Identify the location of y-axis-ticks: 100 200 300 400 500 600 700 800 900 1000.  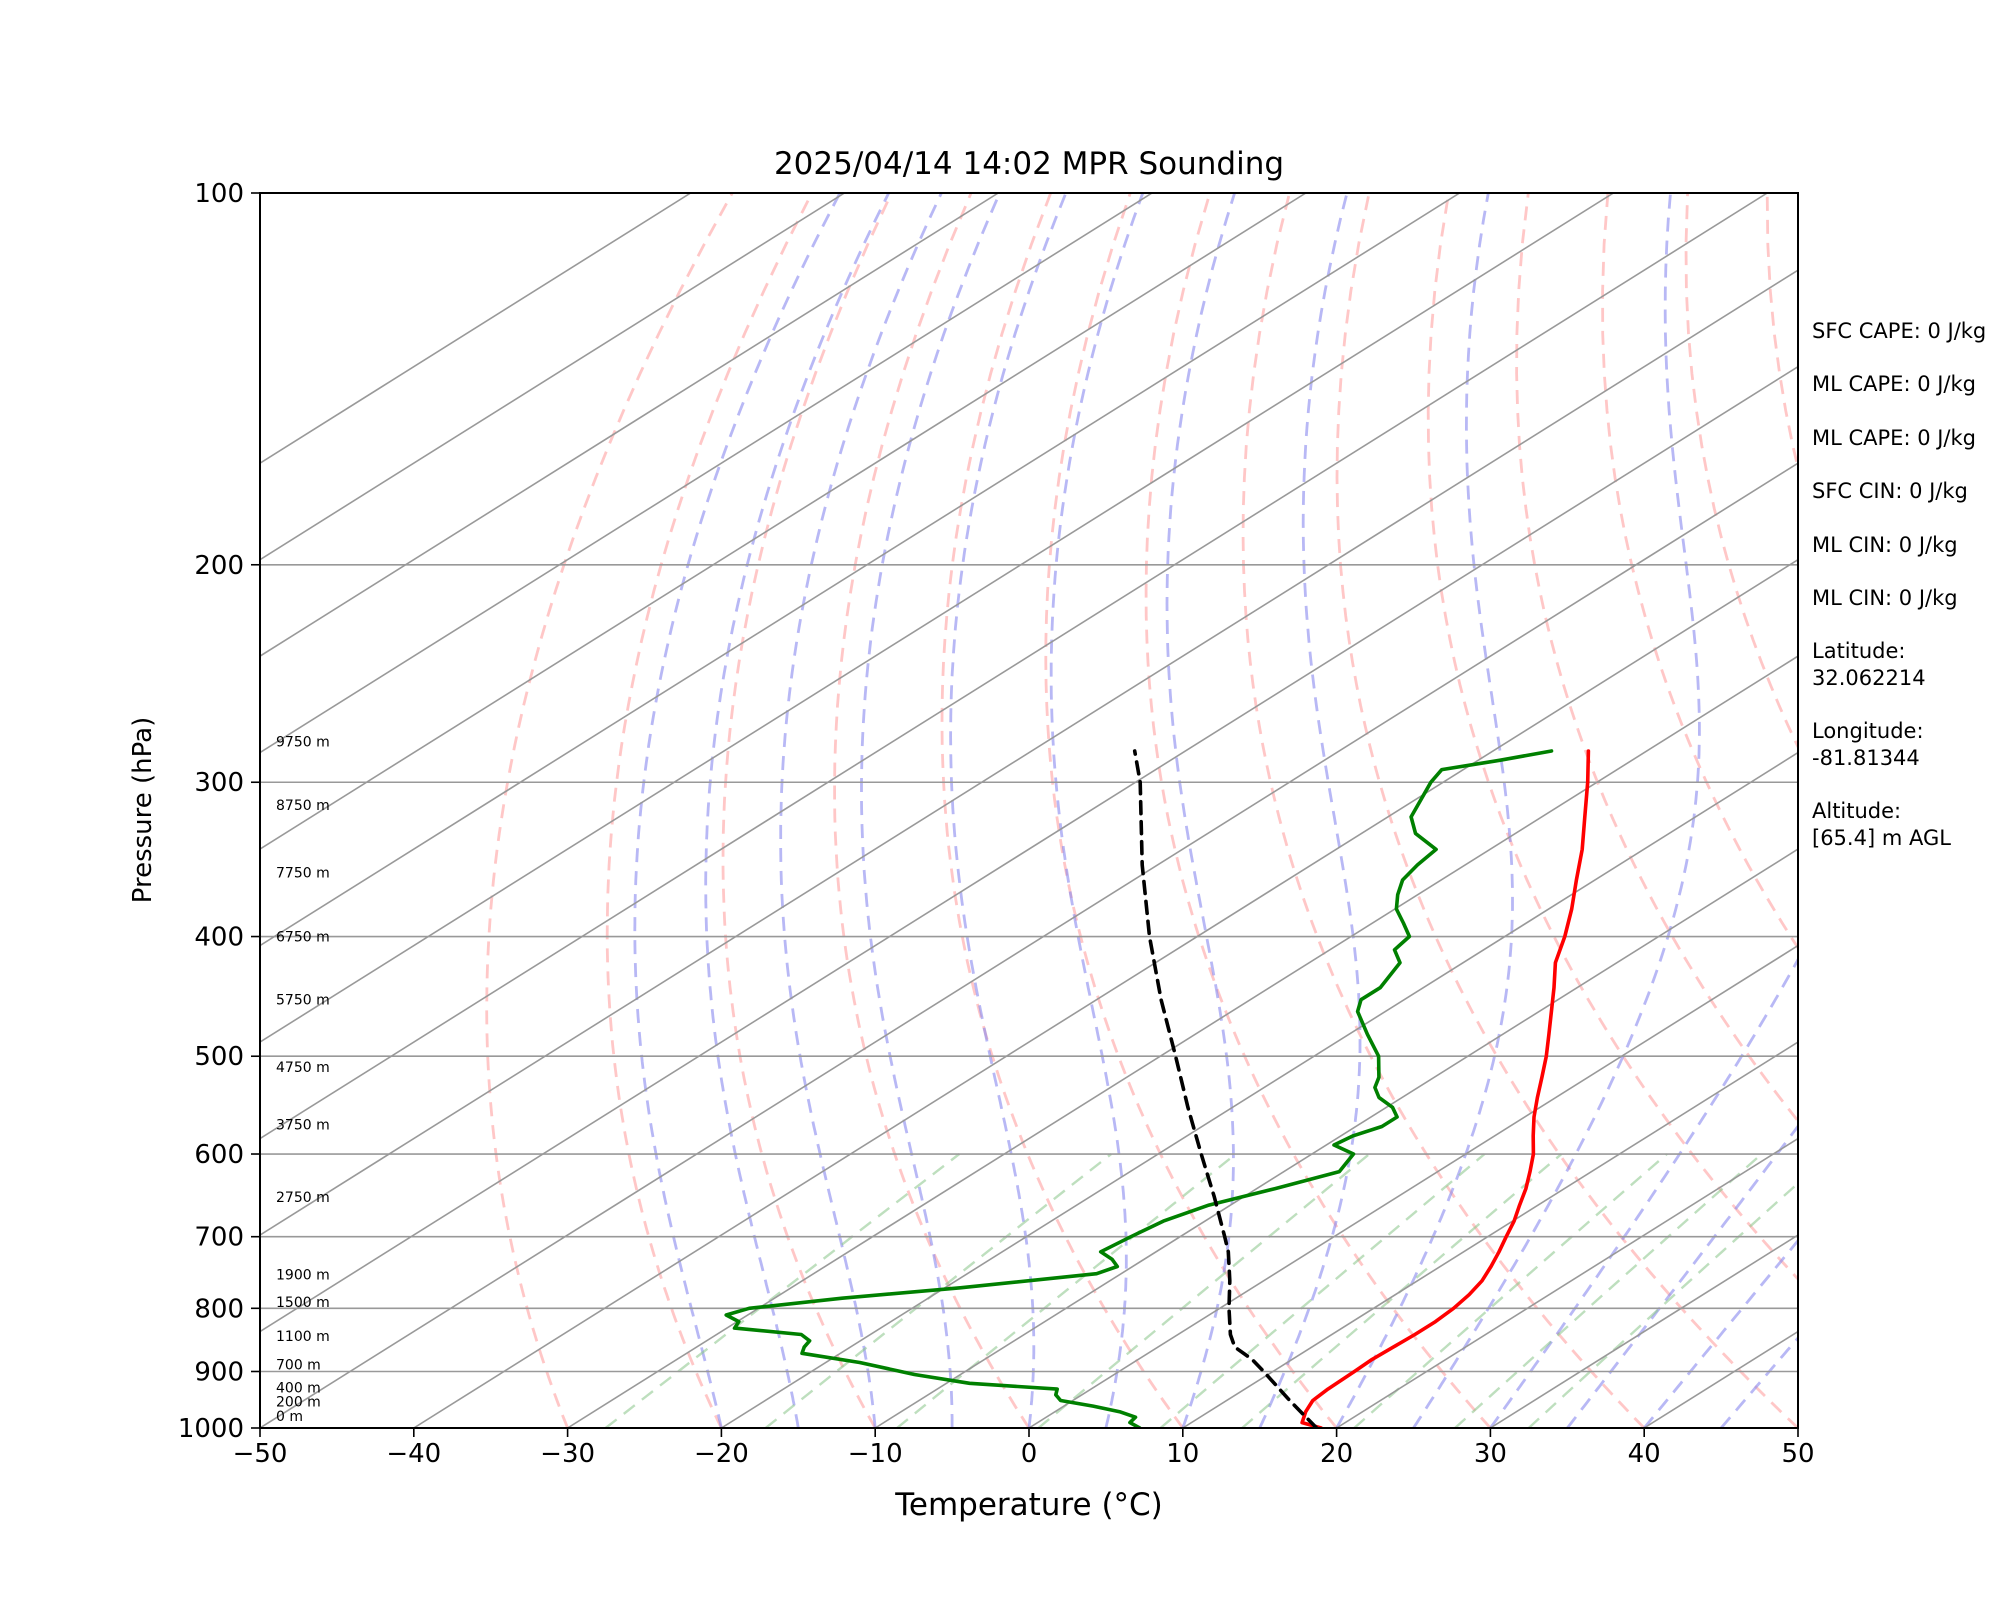
(219, 811).